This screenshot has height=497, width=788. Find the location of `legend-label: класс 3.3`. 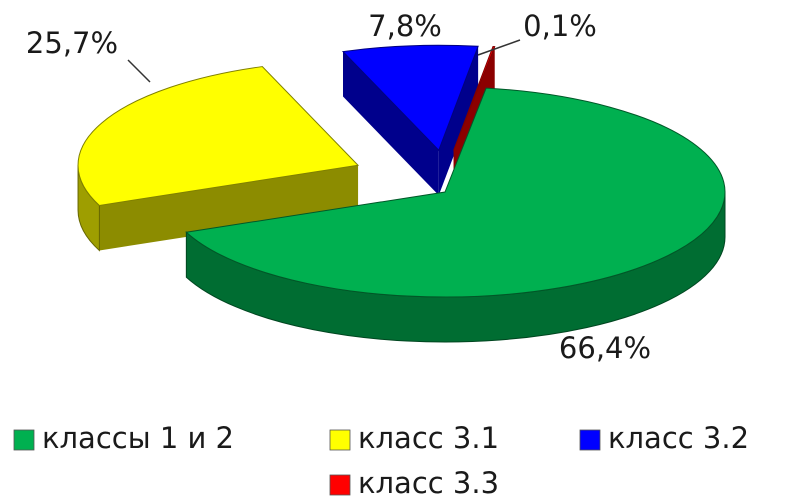

legend-label: класс 3.3 is located at coordinates (428, 481).